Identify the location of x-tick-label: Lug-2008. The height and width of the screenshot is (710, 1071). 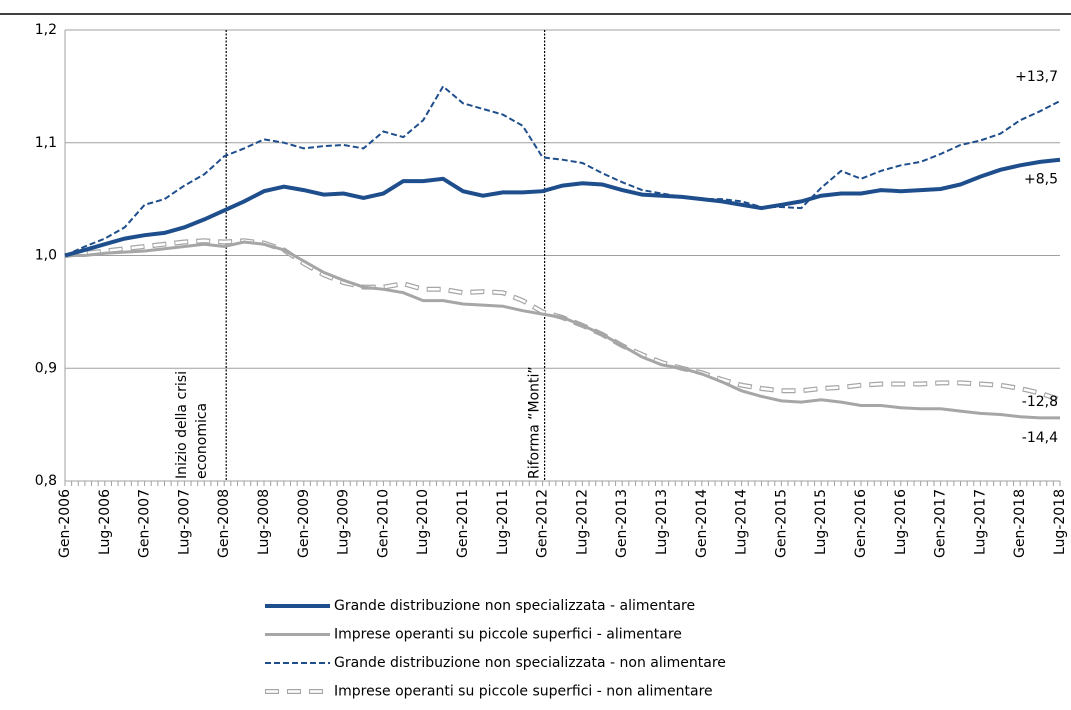
(264, 522).